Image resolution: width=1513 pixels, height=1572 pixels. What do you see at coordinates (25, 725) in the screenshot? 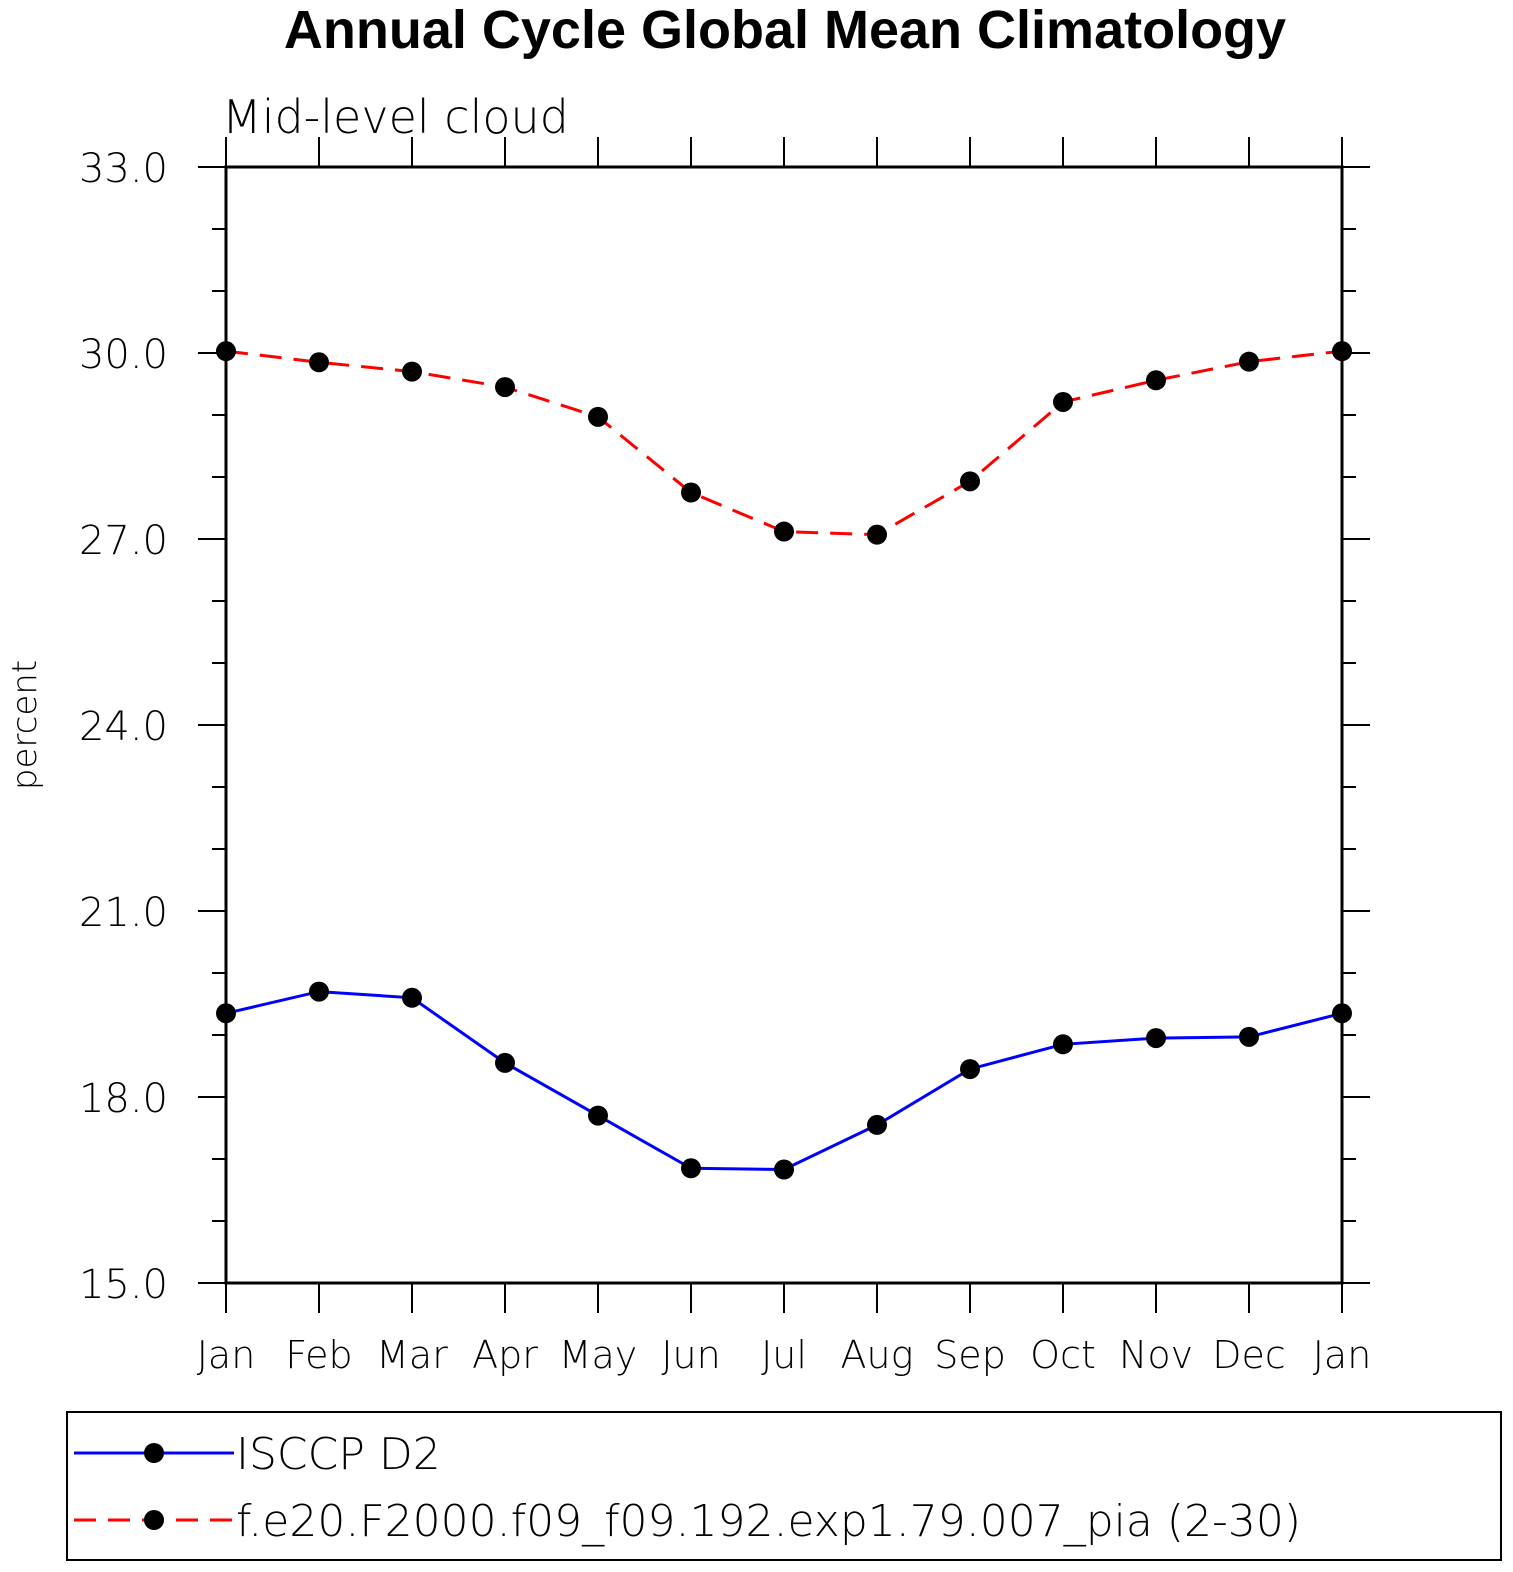
I see `y-axis-label: percent` at bounding box center [25, 725].